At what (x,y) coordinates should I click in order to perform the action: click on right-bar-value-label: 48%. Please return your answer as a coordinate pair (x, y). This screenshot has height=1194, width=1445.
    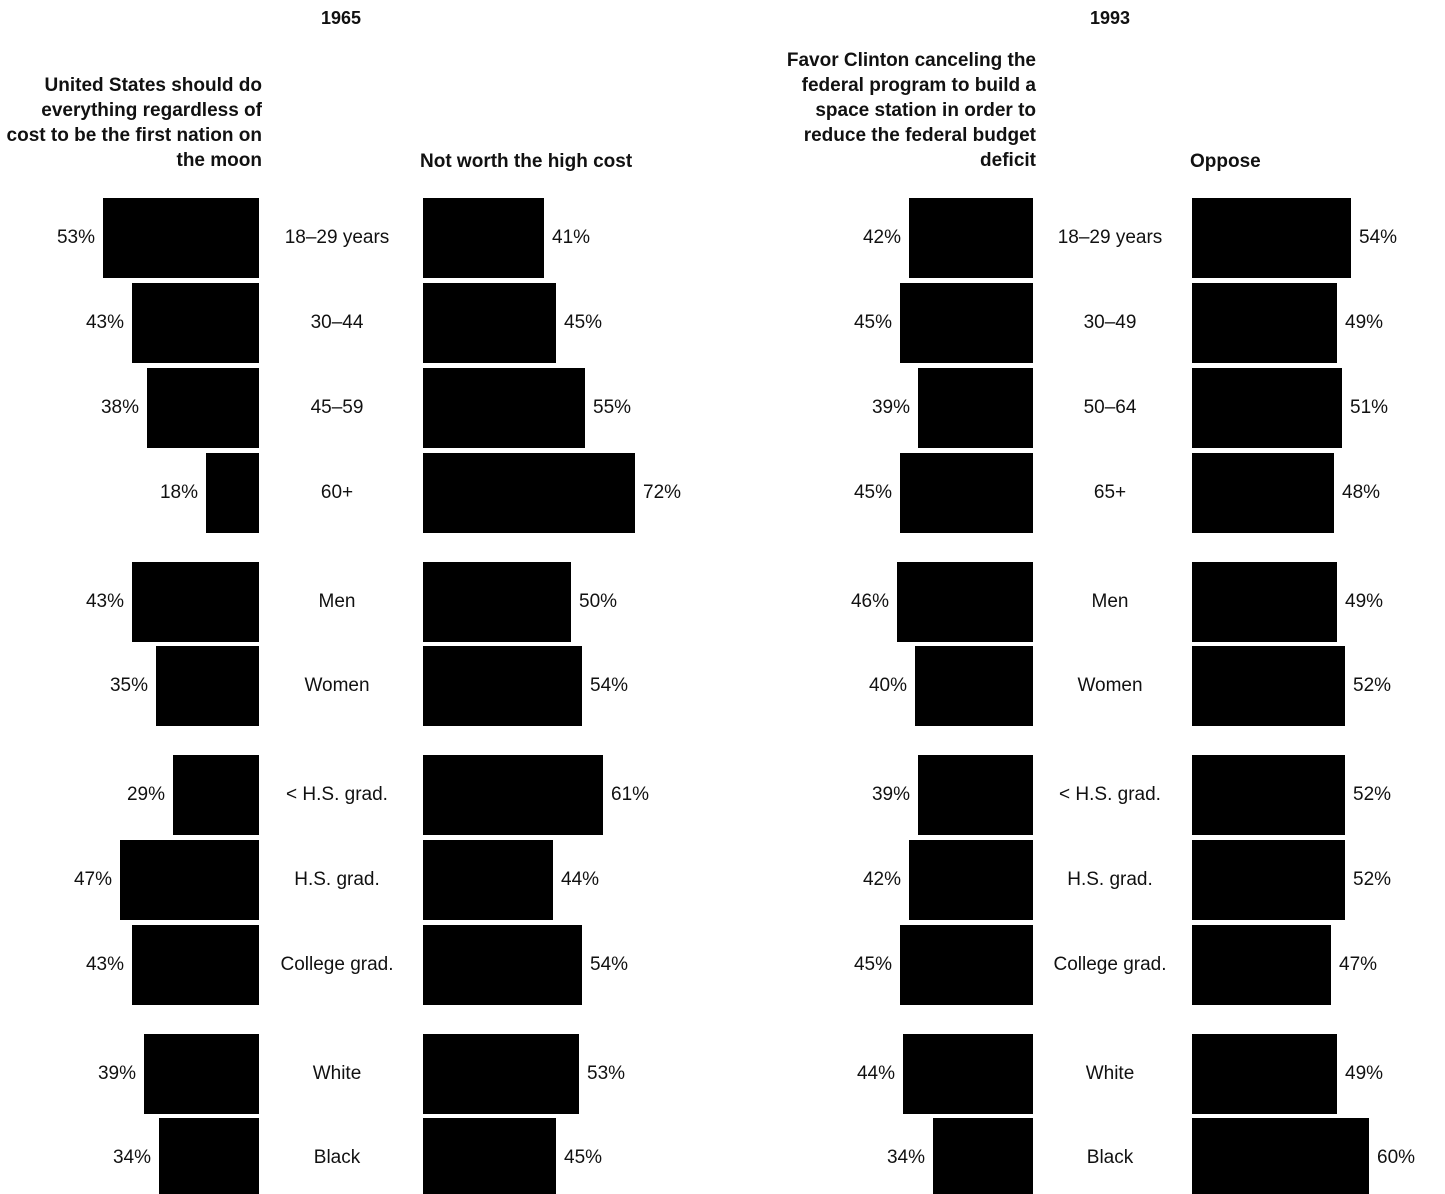
    Looking at the image, I should click on (1361, 492).